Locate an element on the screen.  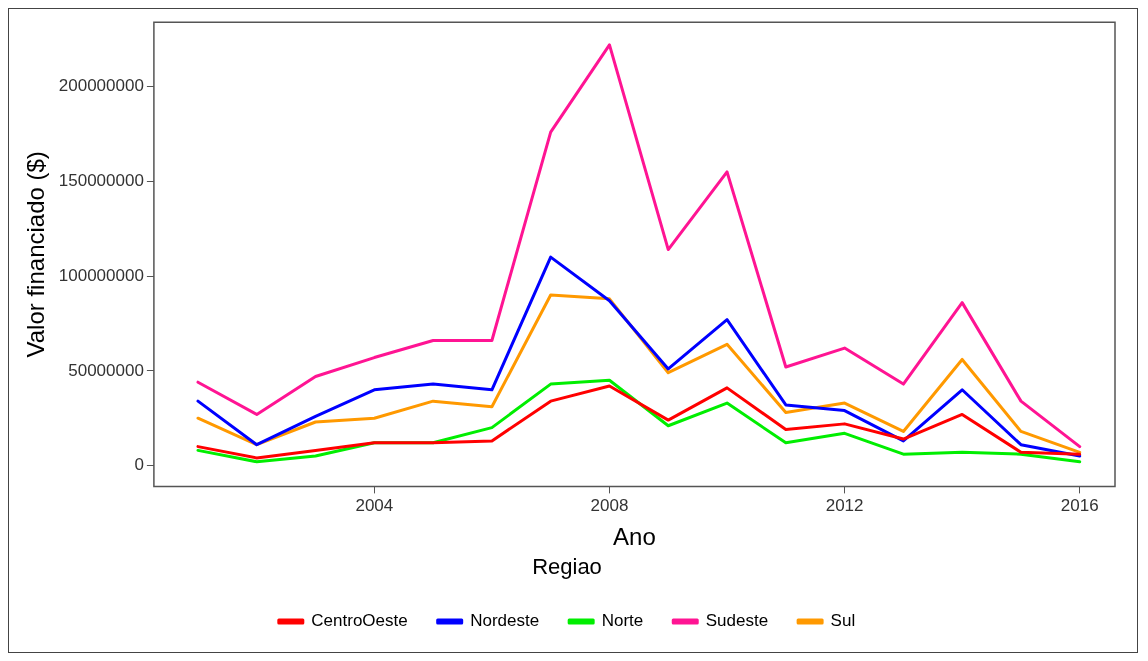
legend-title: Regiao is located at coordinates (567, 566).